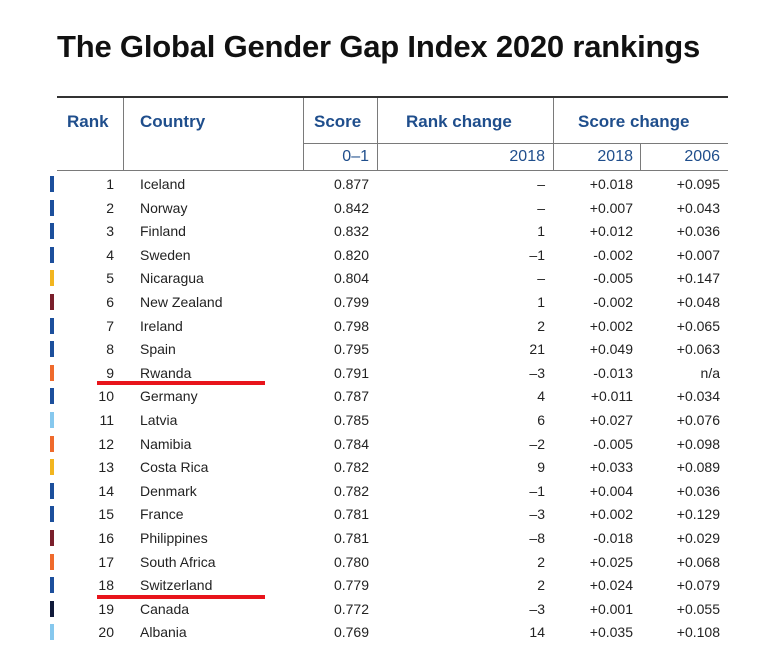 The image size is (768, 648). Describe the element at coordinates (384, 302) in the screenshot. I see `table-row: 6 New Zealand 0.799 1 -0.002 +0.048` at that location.